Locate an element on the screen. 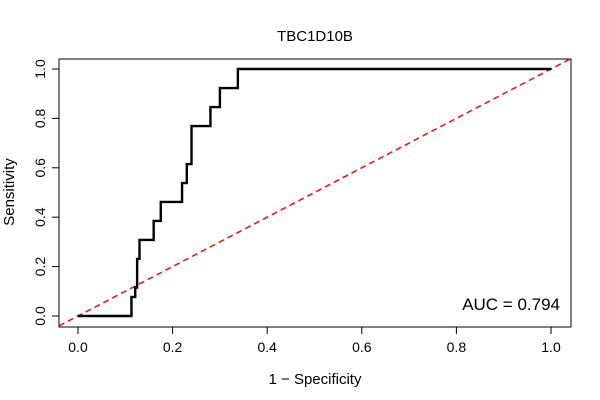 The image size is (600, 400). x-axis-label: 1 − Specificity is located at coordinates (315, 379).